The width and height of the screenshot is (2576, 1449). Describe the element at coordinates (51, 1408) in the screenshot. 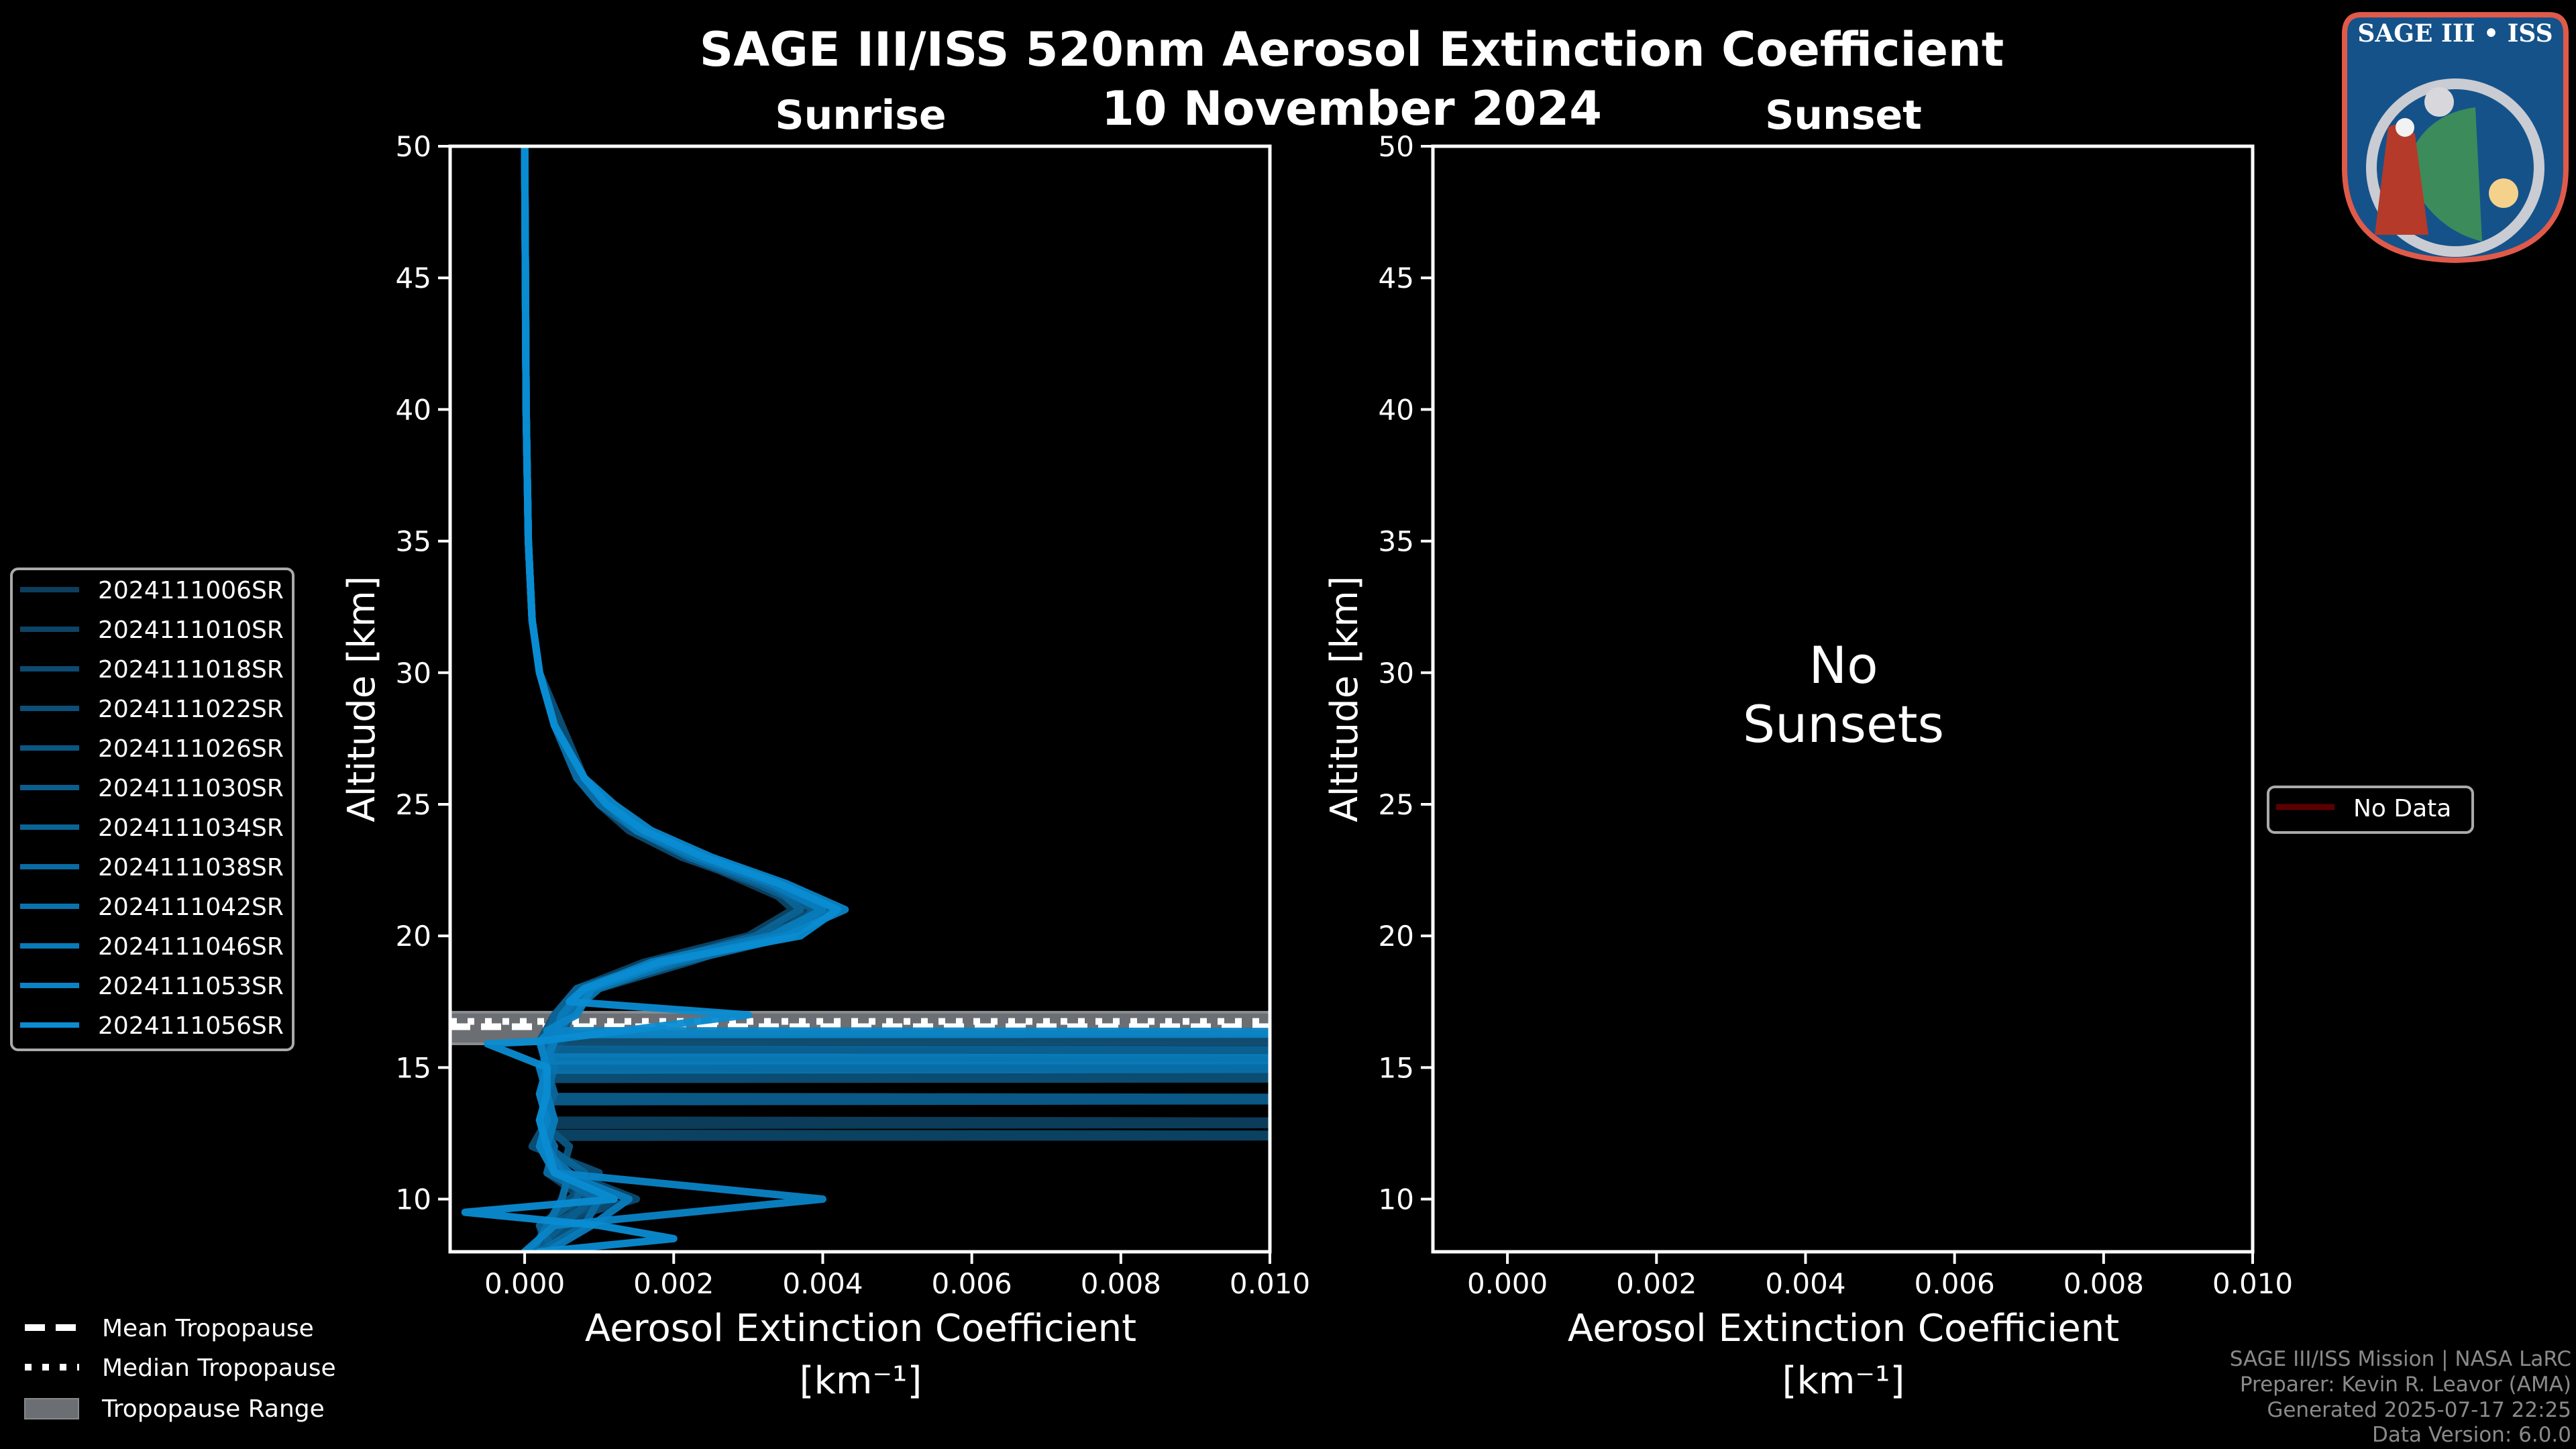

I see `tropopause-range-swatch` at that location.